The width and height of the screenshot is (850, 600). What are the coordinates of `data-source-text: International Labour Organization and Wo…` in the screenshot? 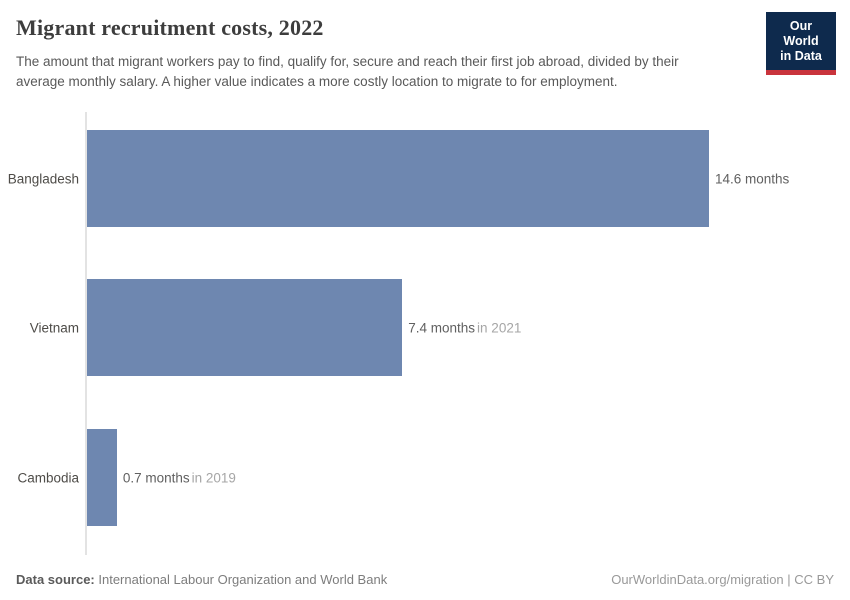 It's located at (241, 579).